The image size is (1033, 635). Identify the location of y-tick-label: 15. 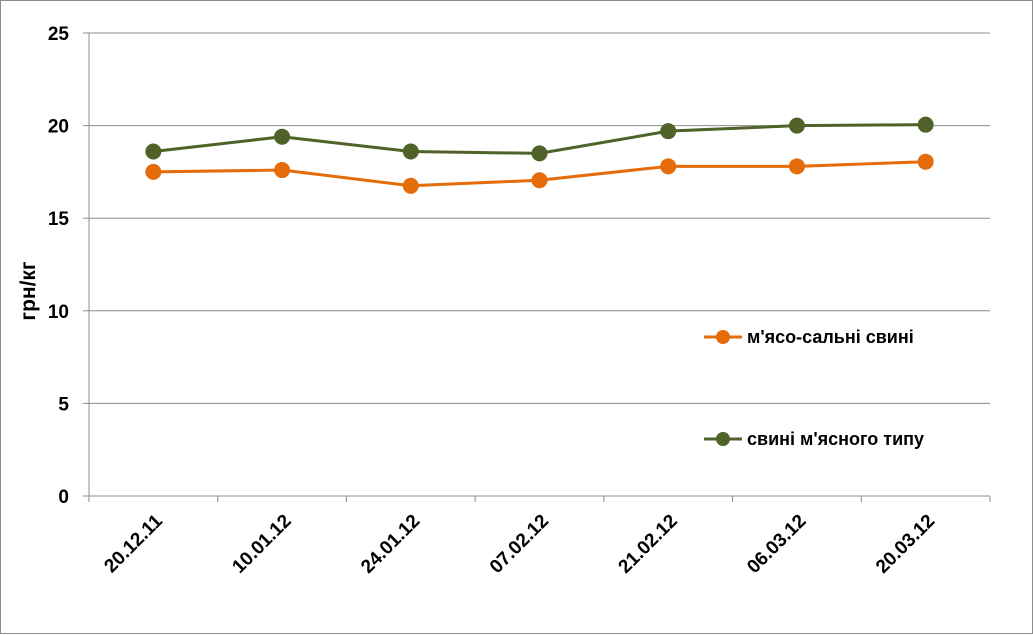
(59, 219).